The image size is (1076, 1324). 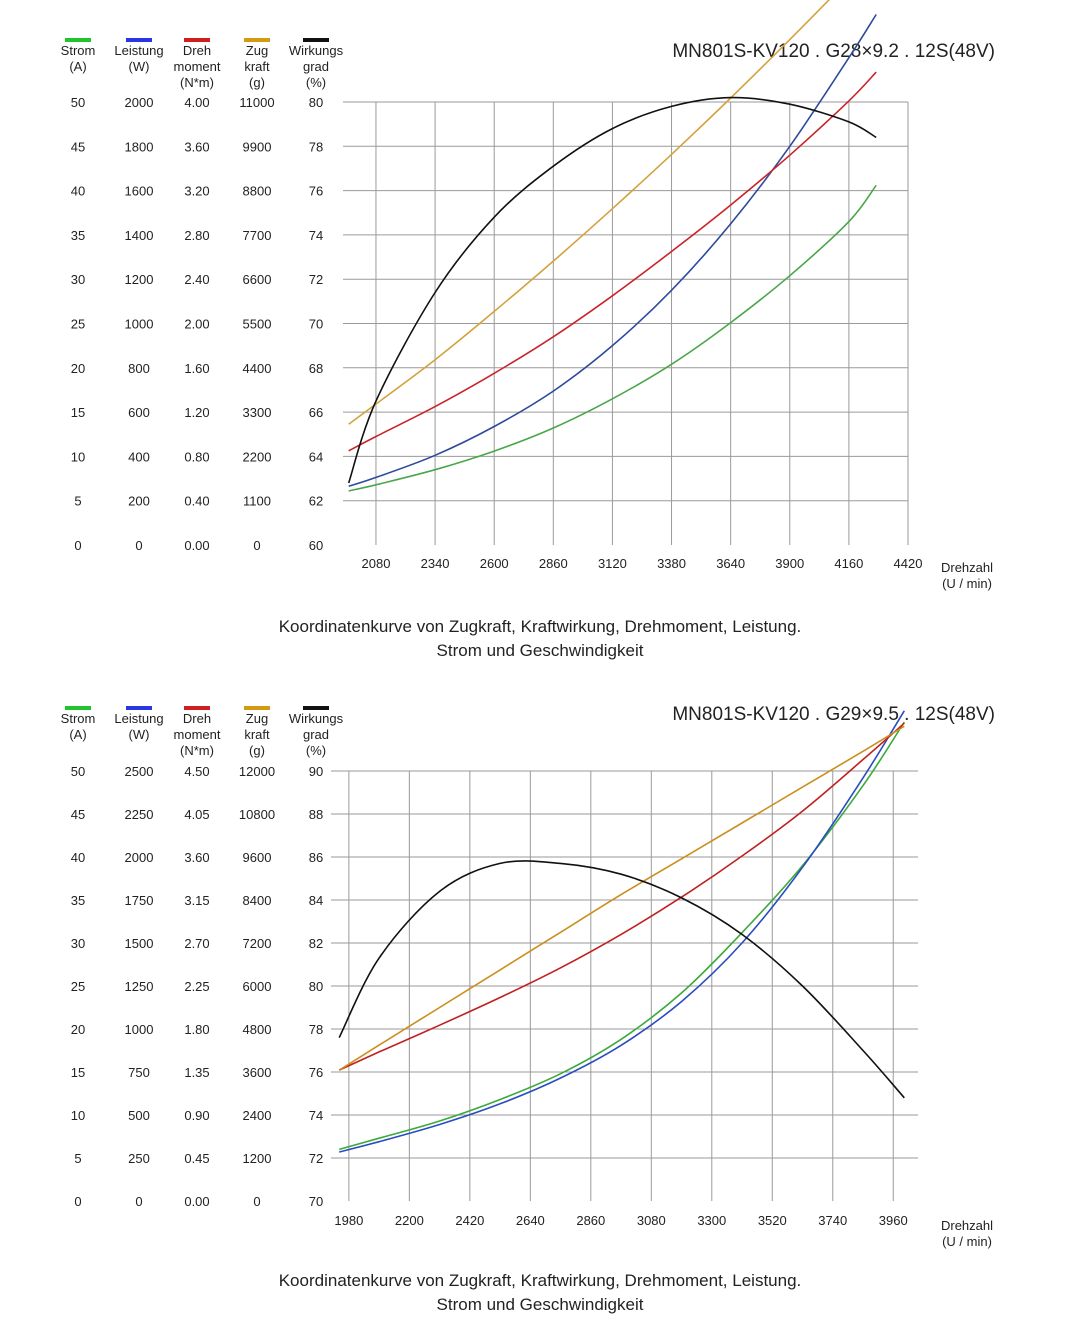 What do you see at coordinates (316, 456) in the screenshot?
I see `y-tick-label-wirk: 64` at bounding box center [316, 456].